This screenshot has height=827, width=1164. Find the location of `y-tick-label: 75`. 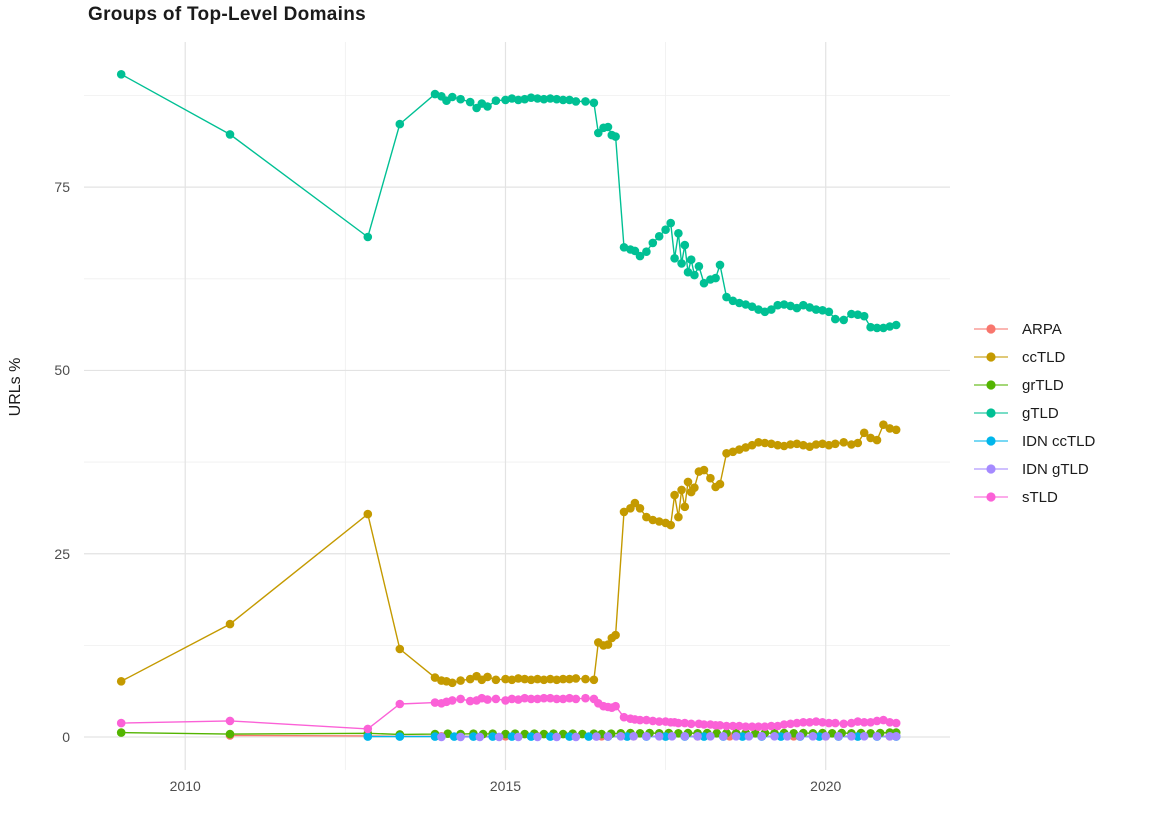

y-tick-label: 75 is located at coordinates (62, 187).